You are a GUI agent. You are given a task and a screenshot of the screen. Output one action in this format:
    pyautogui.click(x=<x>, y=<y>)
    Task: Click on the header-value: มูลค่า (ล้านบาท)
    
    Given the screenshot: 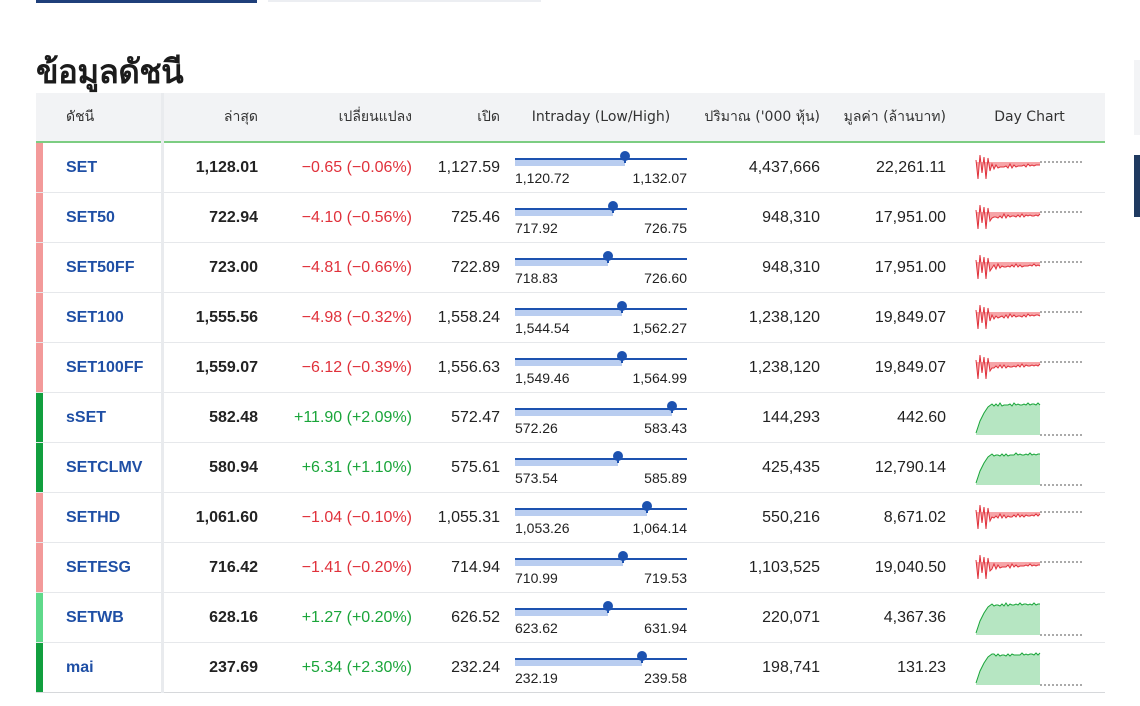 What is the action you would take?
    pyautogui.click(x=891, y=118)
    